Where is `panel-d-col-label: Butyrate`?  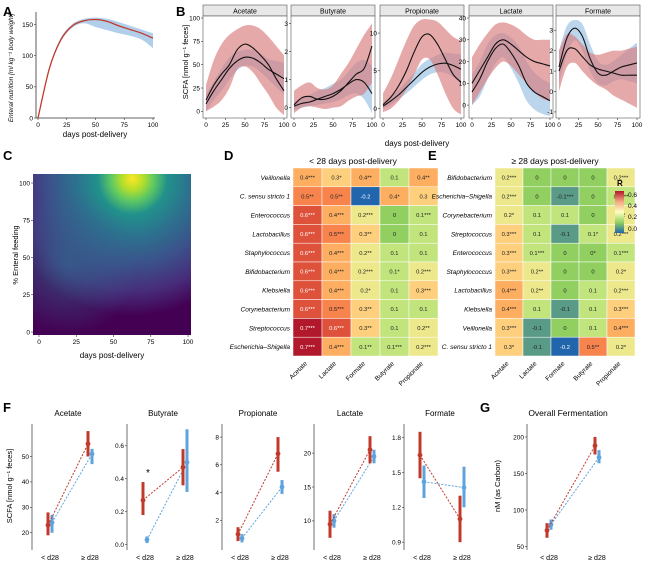 panel-d-col-label: Butyrate is located at coordinates (385, 371).